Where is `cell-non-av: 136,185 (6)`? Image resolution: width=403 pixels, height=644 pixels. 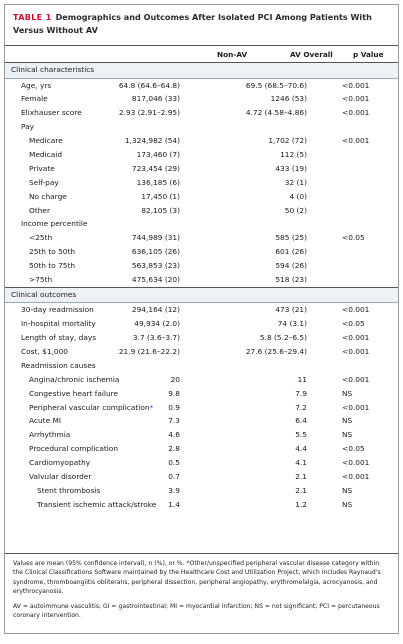
cell-non-av: 136,185 (6) is located at coordinates (158, 182).